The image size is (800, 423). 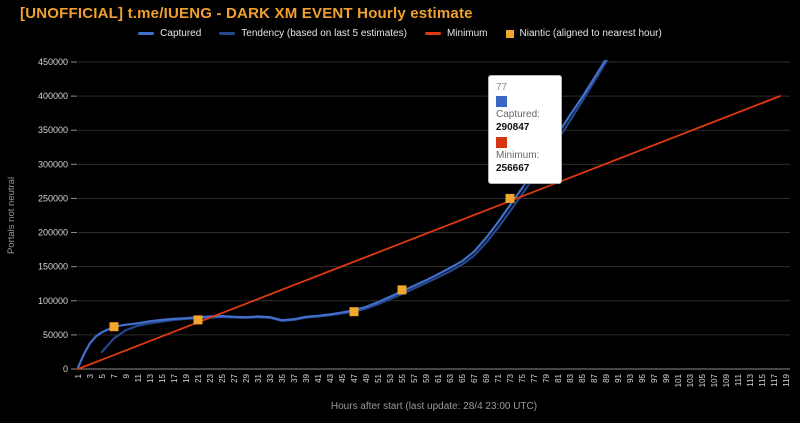 What do you see at coordinates (318, 377) in the screenshot?
I see `x-tick-label: 41` at bounding box center [318, 377].